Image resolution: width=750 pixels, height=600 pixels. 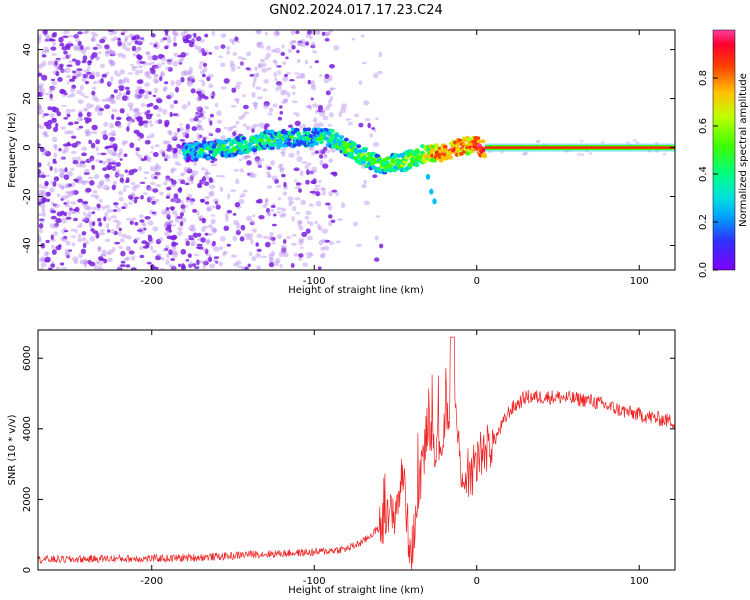 What do you see at coordinates (27, 570) in the screenshot?
I see `y-tick-label: 0` at bounding box center [27, 570].